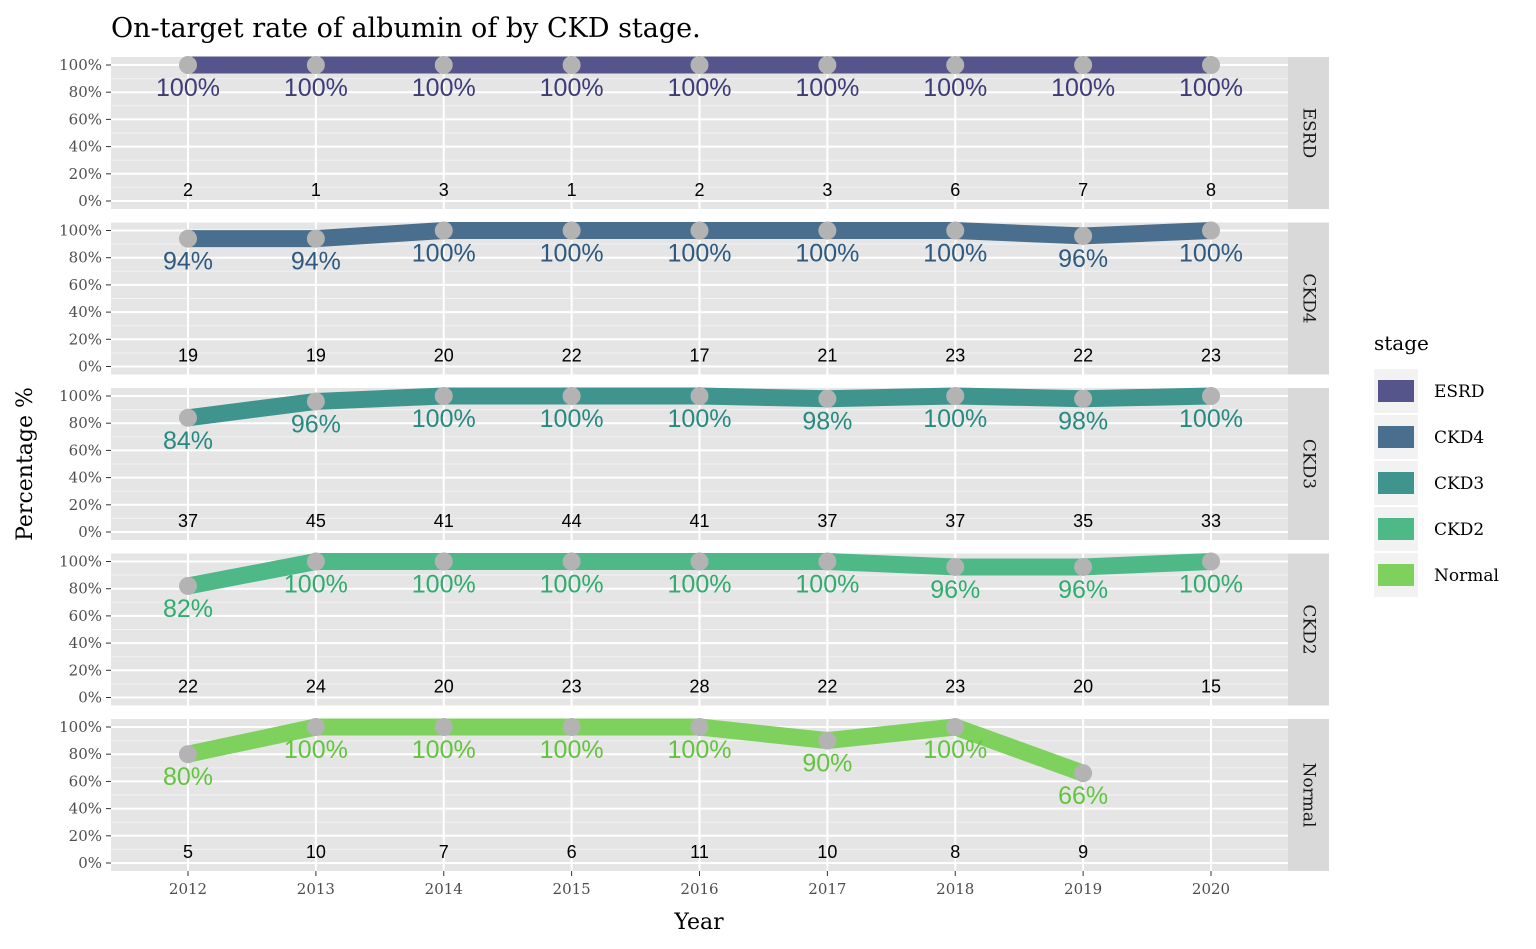 This screenshot has width=1536, height=949. Describe the element at coordinates (955, 889) in the screenshot. I see `x-tick-label: 2018` at that location.